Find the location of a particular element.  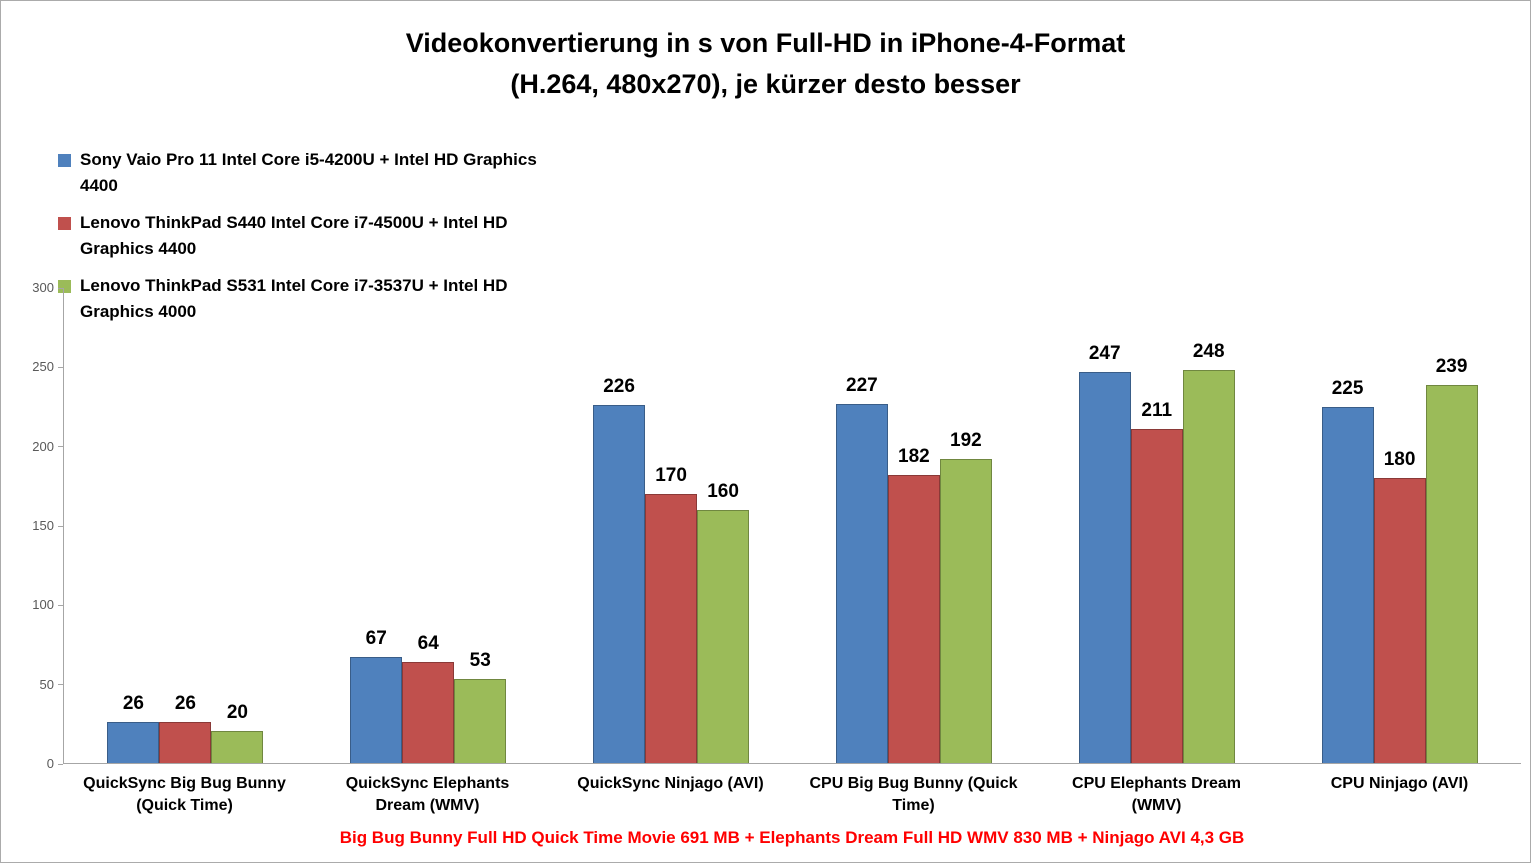

bar: 192 is located at coordinates (965, 596).